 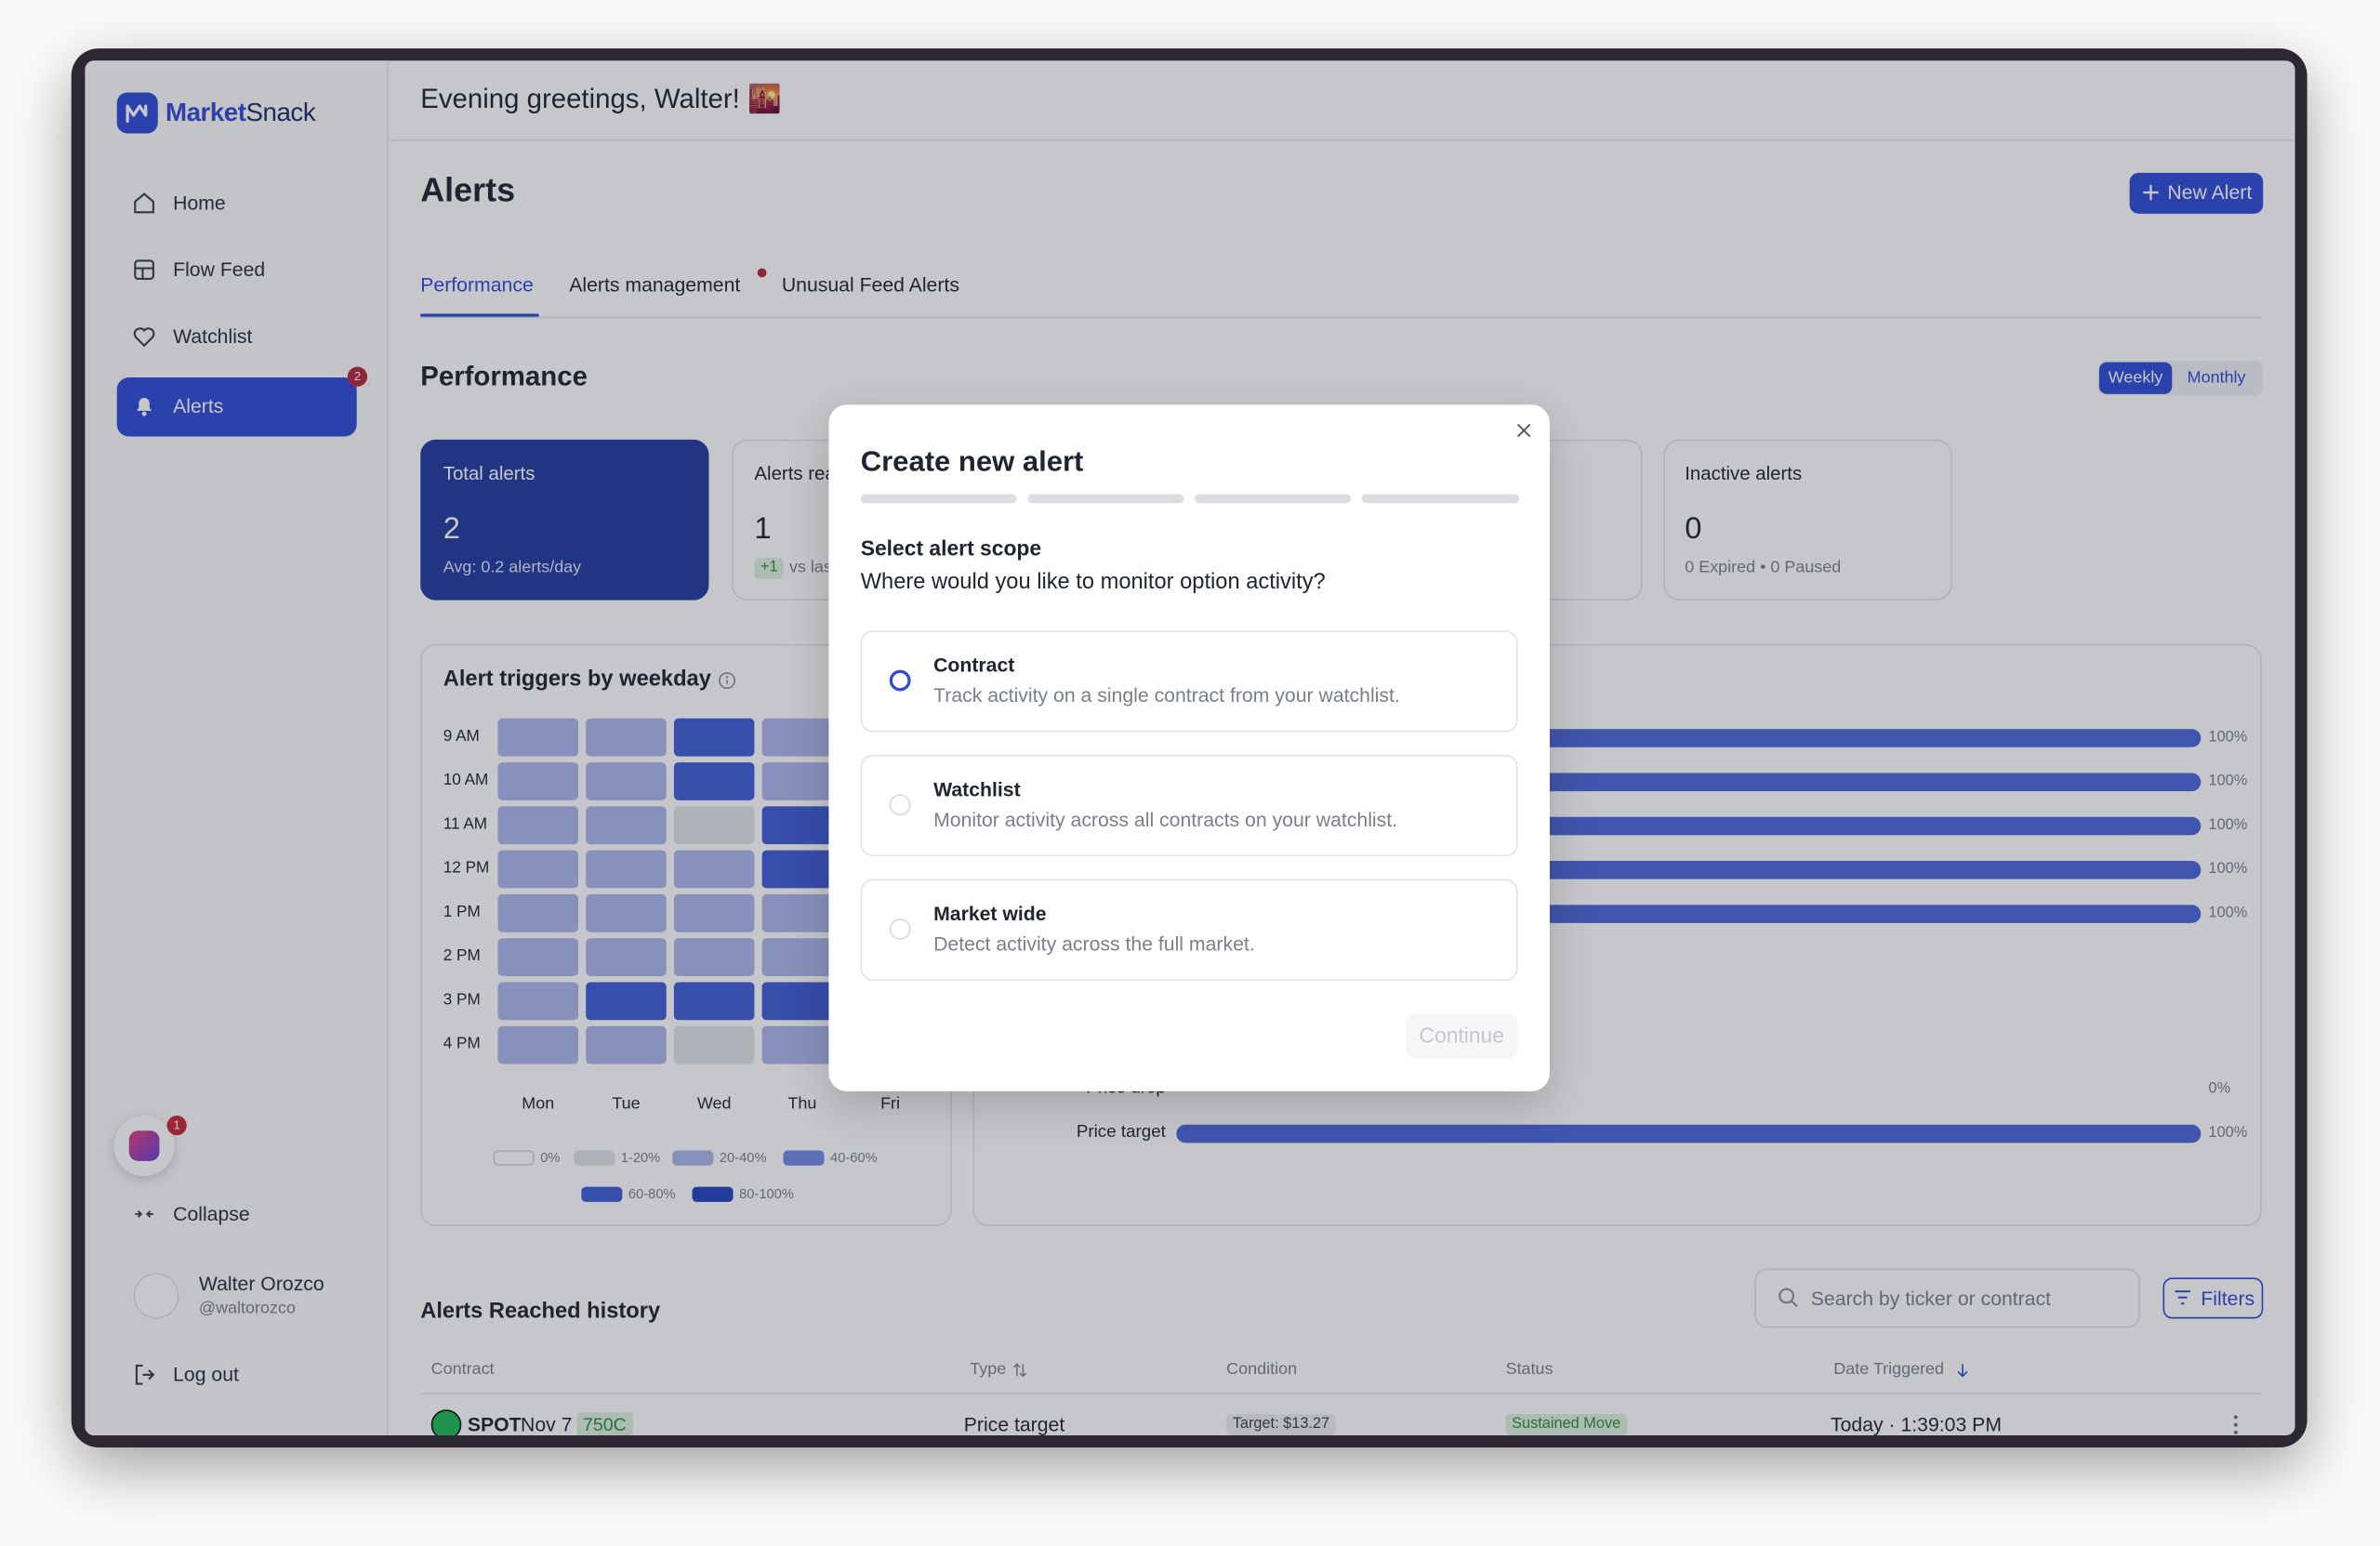 What do you see at coordinates (990, 913) in the screenshot?
I see `option-title: Market wide` at bounding box center [990, 913].